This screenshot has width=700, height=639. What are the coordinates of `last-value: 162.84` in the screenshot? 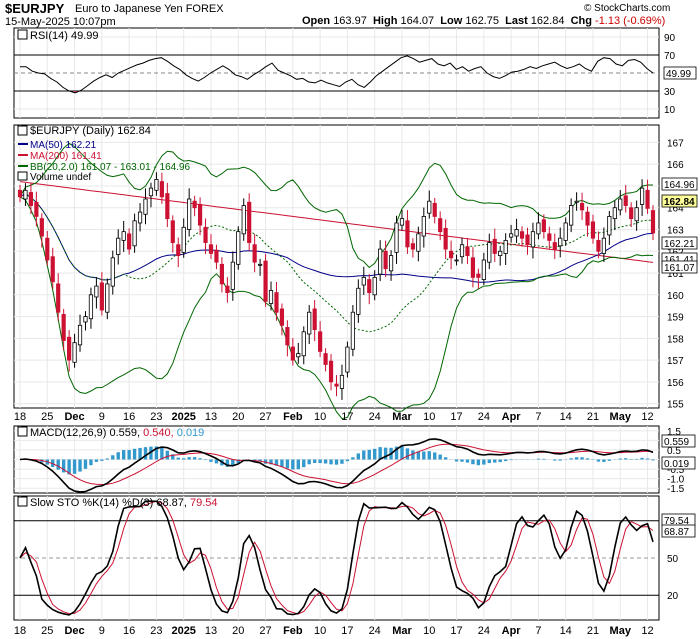 It's located at (547, 21).